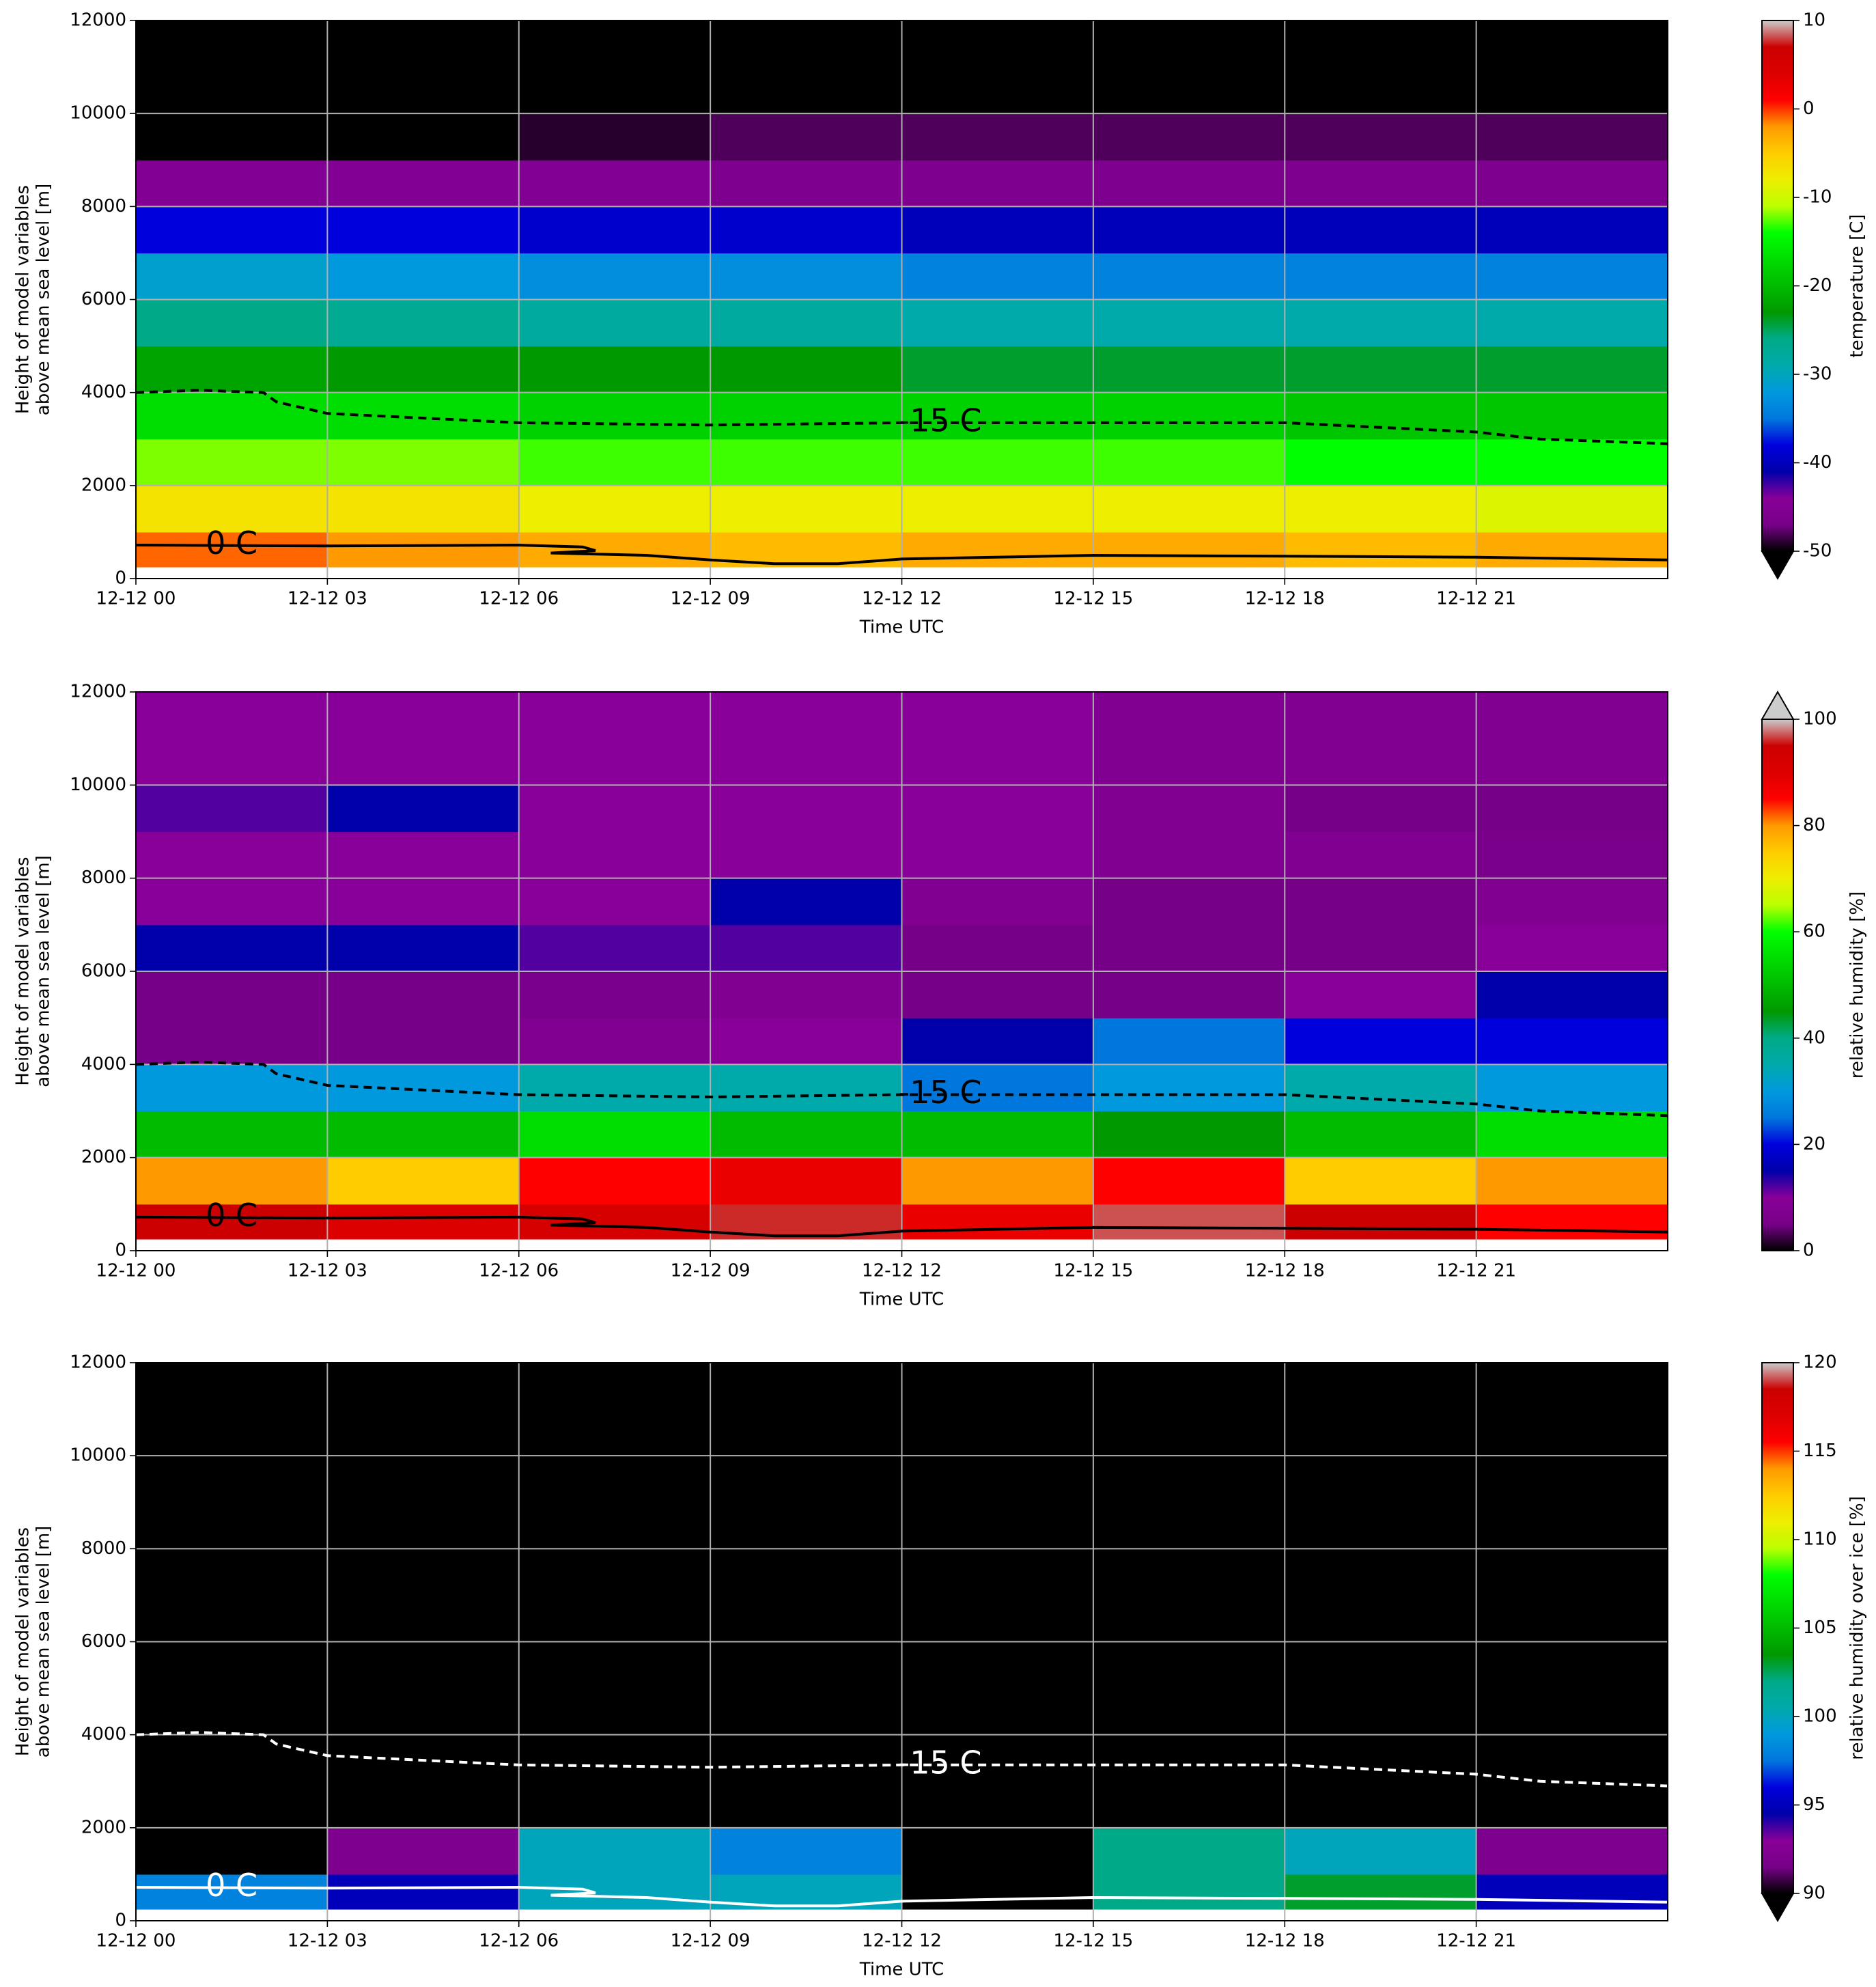  What do you see at coordinates (136, 1941) in the screenshot?
I see `x-tick-label: 12-12 00` at bounding box center [136, 1941].